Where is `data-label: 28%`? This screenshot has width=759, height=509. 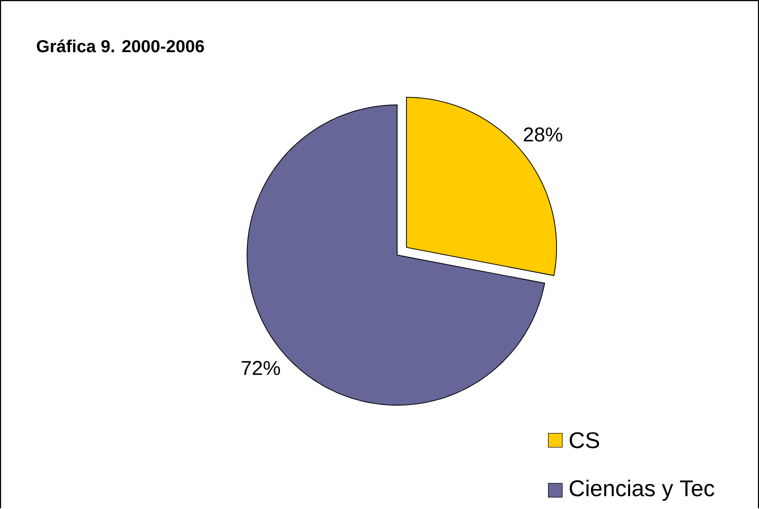 data-label: 28% is located at coordinates (543, 135).